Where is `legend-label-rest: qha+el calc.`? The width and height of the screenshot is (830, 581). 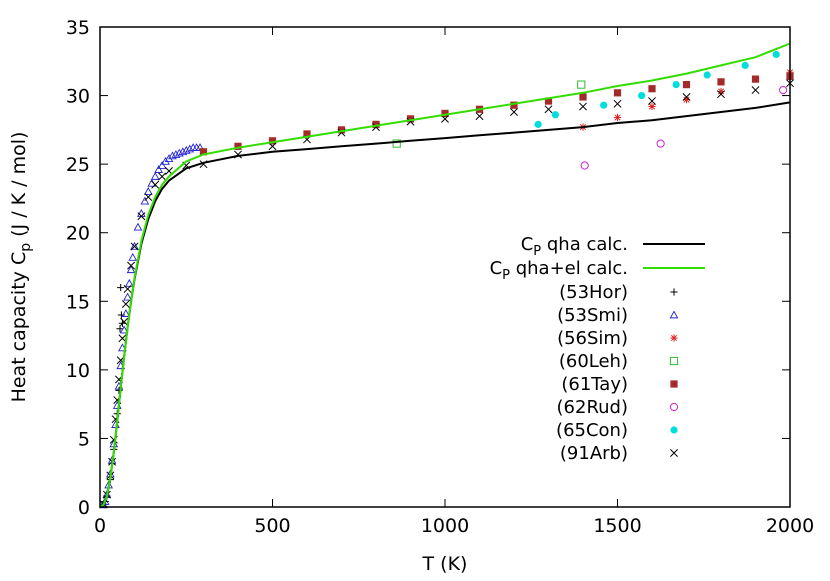
legend-label-rest: qha+el calc. is located at coordinates (569, 268).